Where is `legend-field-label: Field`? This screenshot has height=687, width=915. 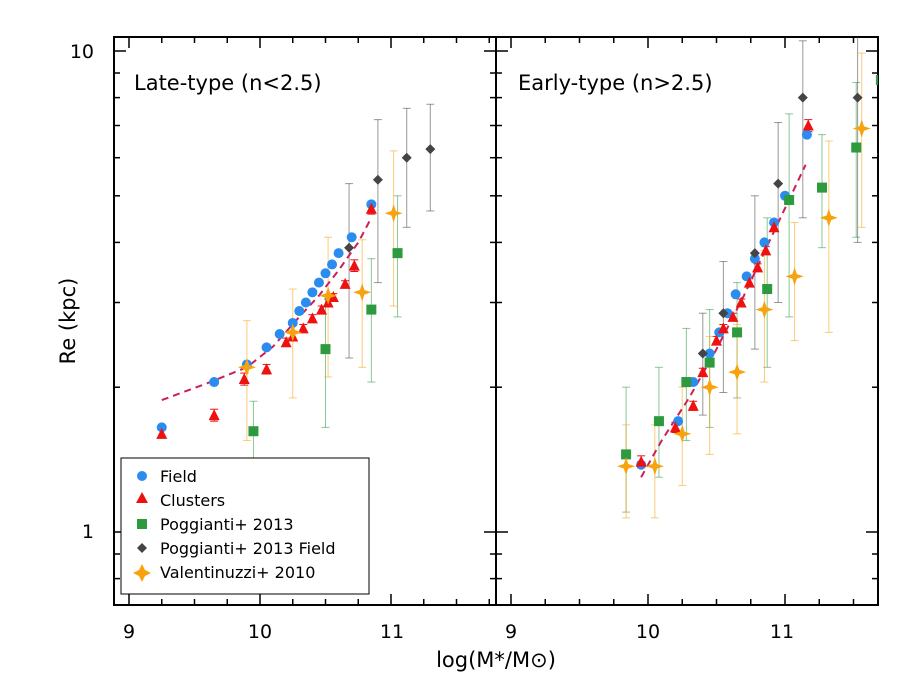 legend-field-label: Field is located at coordinates (178, 476).